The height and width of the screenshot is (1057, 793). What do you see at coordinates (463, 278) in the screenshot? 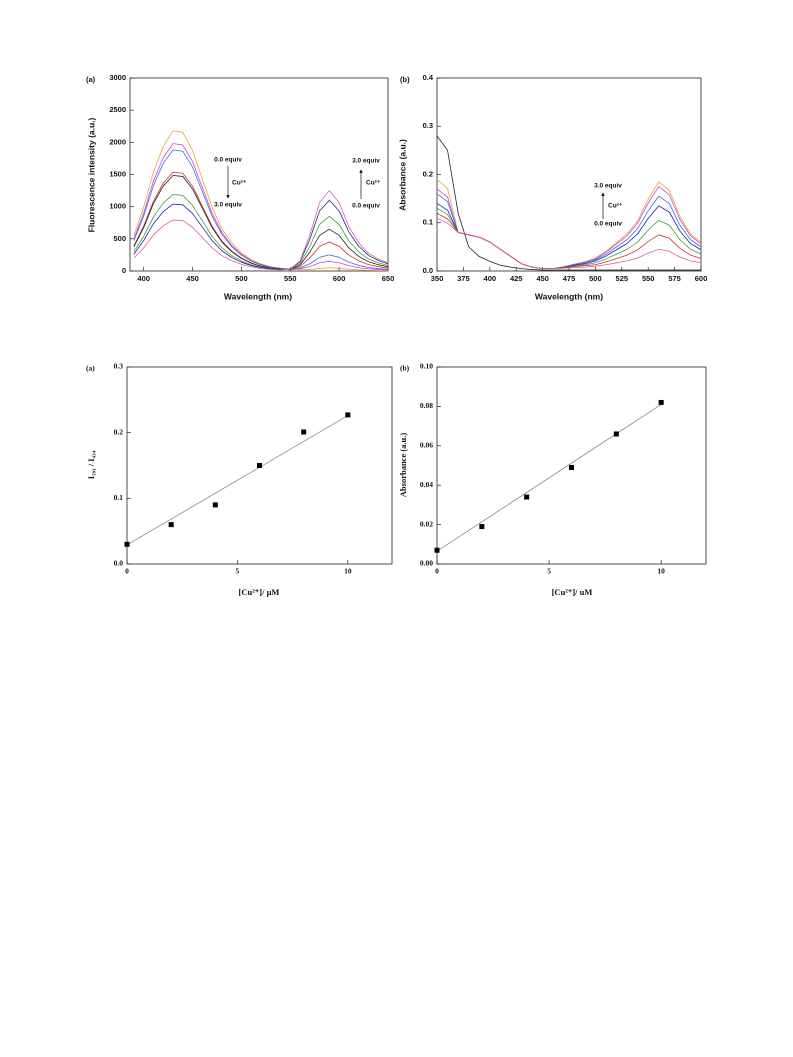
I see `x-tick-label: 375` at bounding box center [463, 278].